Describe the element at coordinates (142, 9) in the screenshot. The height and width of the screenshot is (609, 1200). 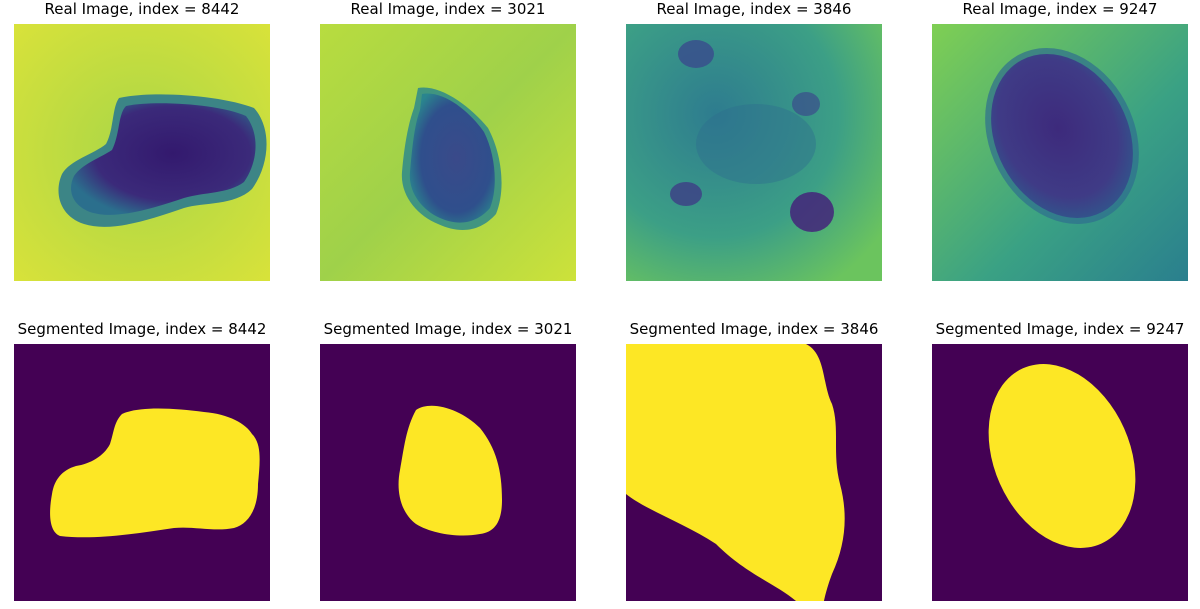
I see `real-image-title-1: Real Image, index = 8442` at that location.